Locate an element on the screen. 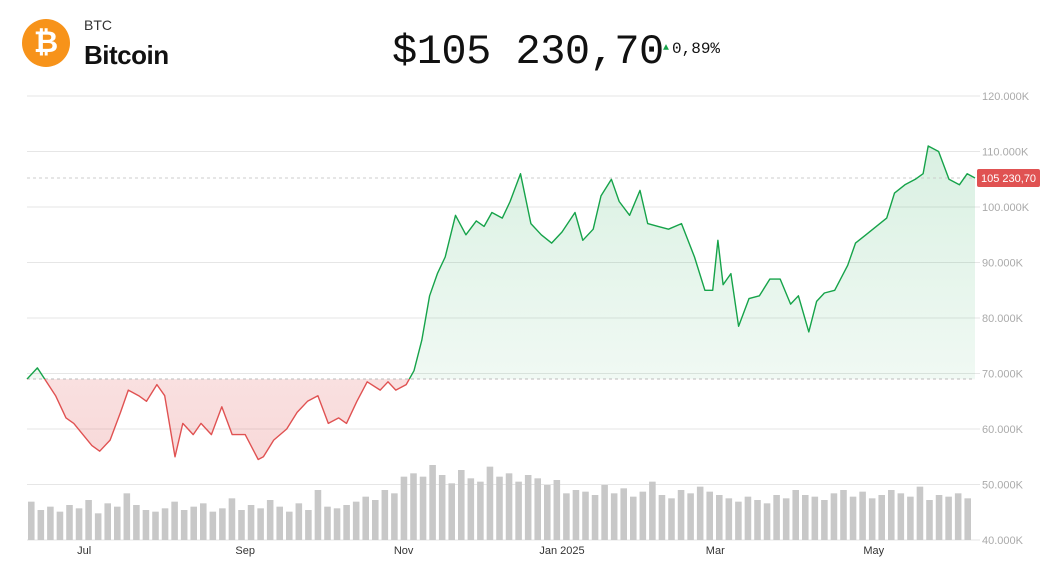 The width and height of the screenshot is (1043, 563). y-tick-label: 60.000K is located at coordinates (1003, 430).